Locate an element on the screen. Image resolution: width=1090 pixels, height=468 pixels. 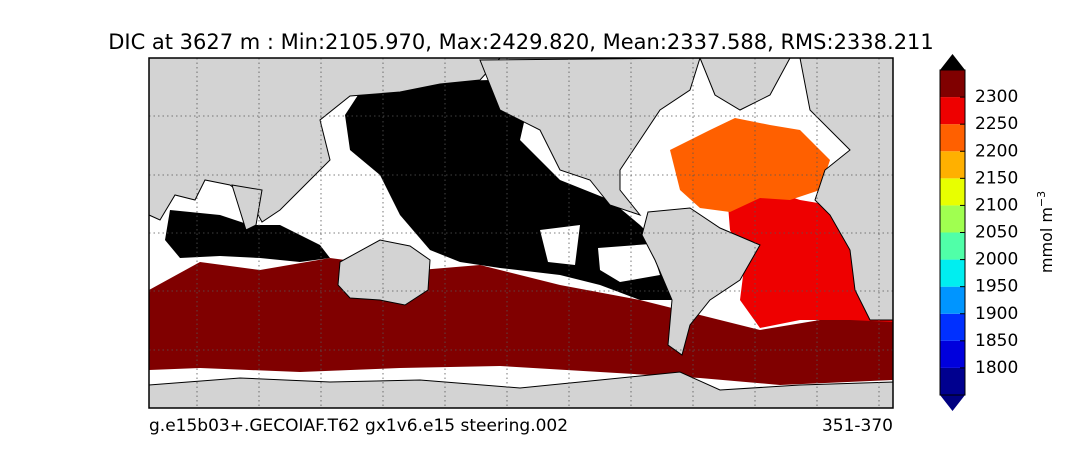
pacific-field is located at coordinates (512, 190).